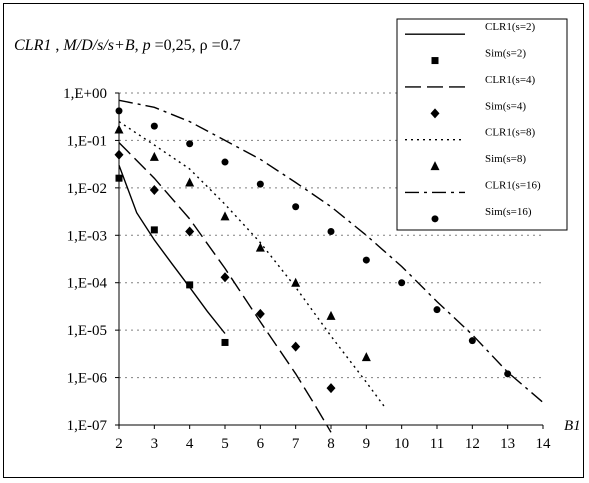  Describe the element at coordinates (98, 45) in the screenshot. I see `title-part-c: M/D/s/s+B` at that location.